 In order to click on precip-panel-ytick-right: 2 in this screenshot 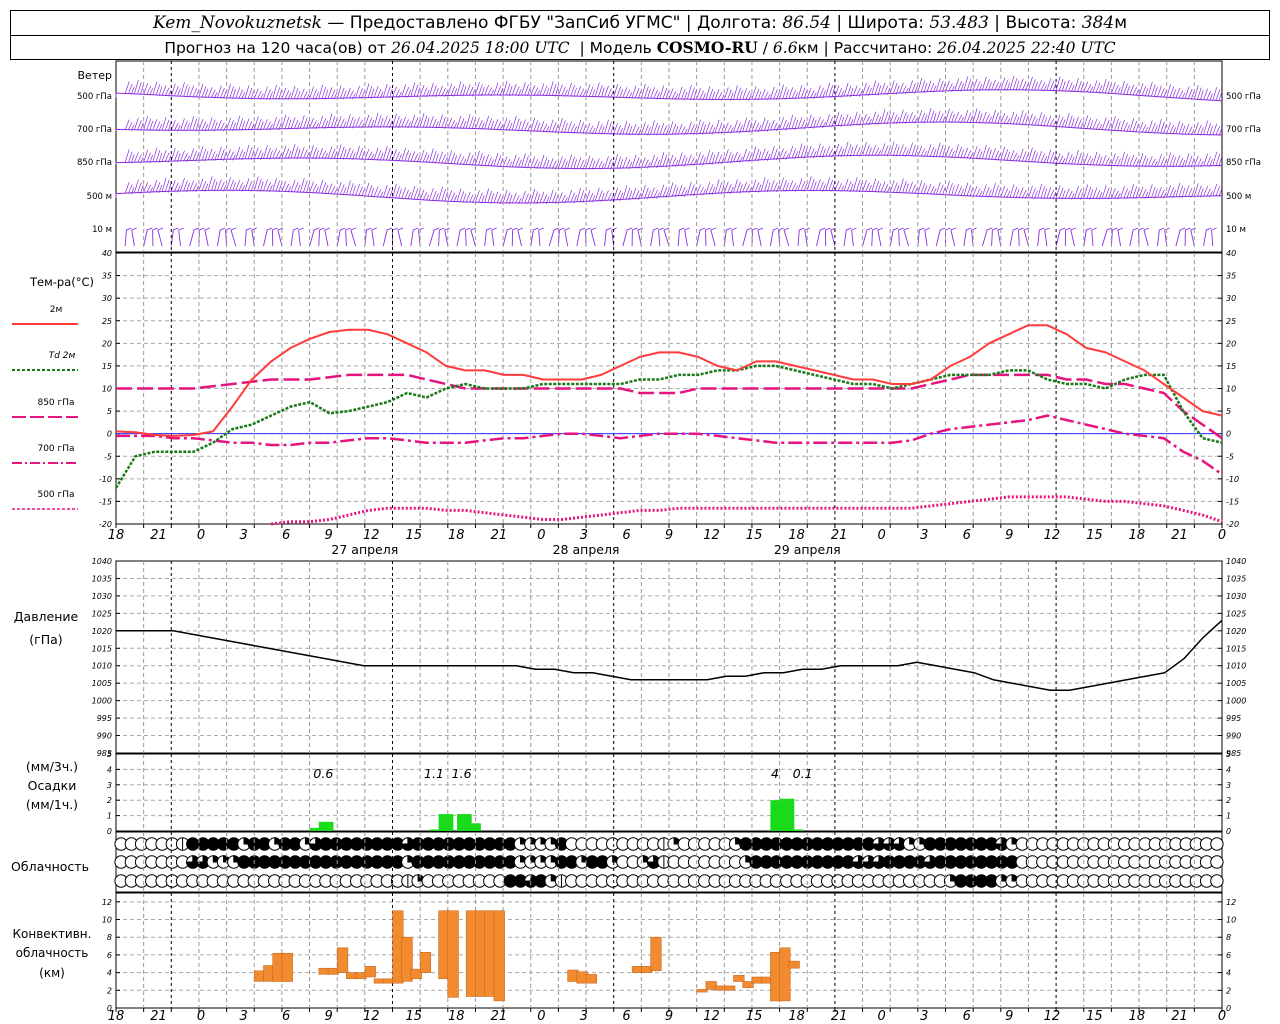, I will do `click(1228, 800)`.